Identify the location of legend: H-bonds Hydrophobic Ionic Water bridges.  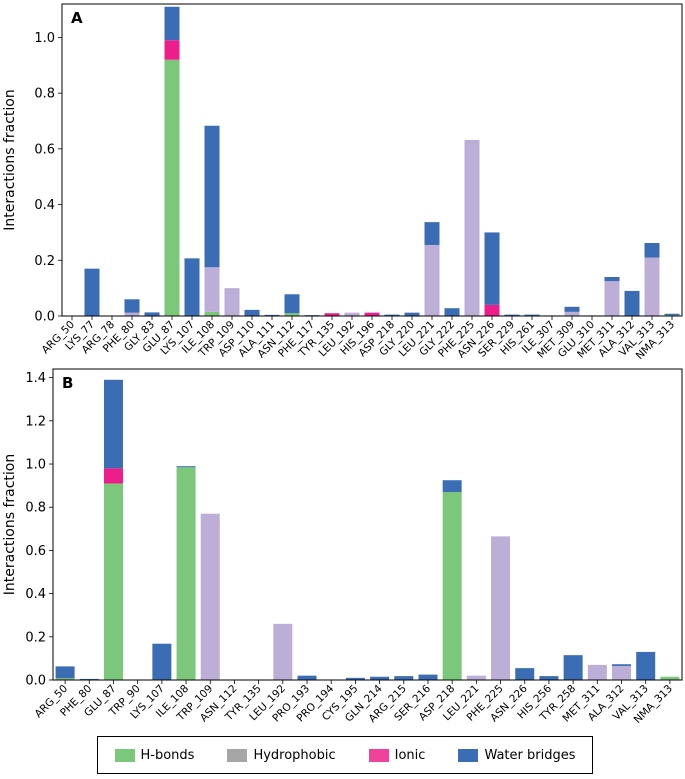
(345, 755).